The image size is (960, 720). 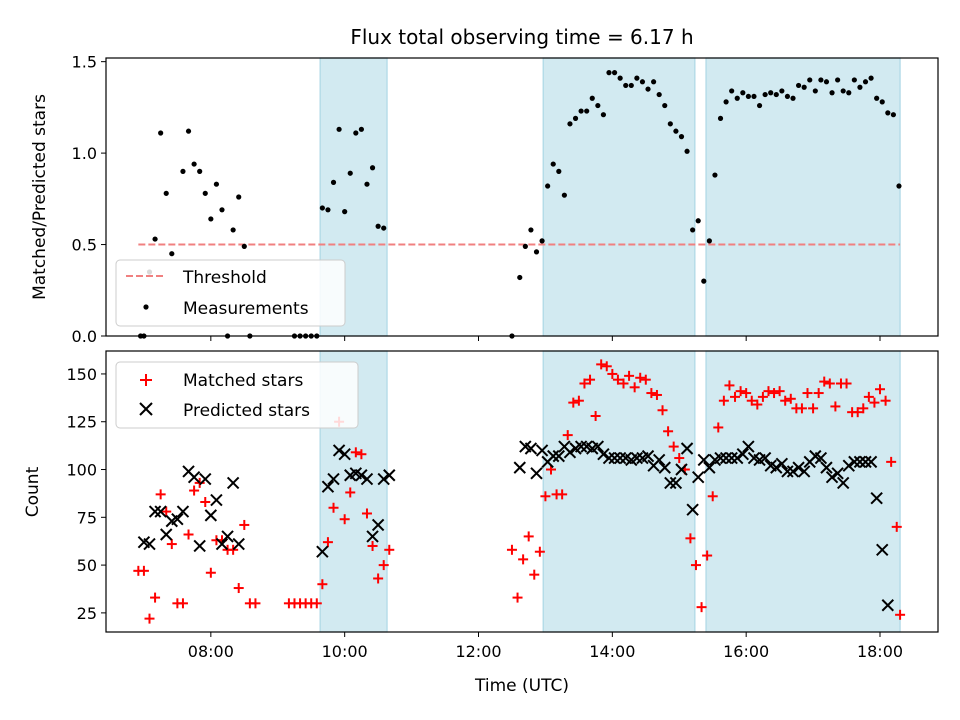 I want to click on x-tick-label: 10:00, so click(x=345, y=651).